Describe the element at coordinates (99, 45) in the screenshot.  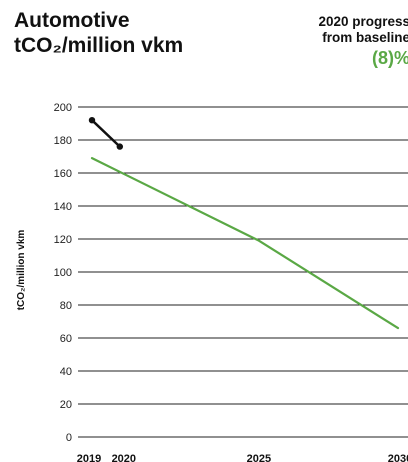
I see `chart-title-line-2: tCO₂/million vkm` at that location.